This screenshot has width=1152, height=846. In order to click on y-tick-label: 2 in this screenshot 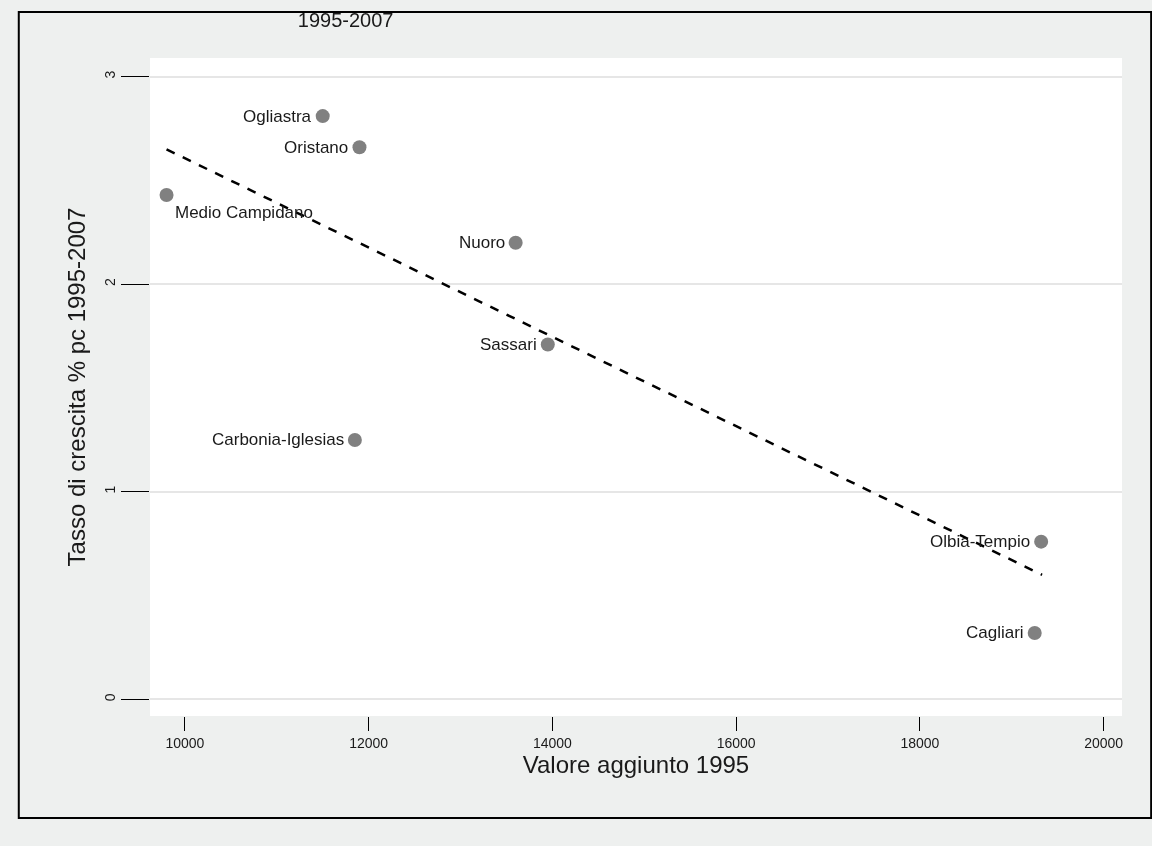, I will do `click(110, 282)`.